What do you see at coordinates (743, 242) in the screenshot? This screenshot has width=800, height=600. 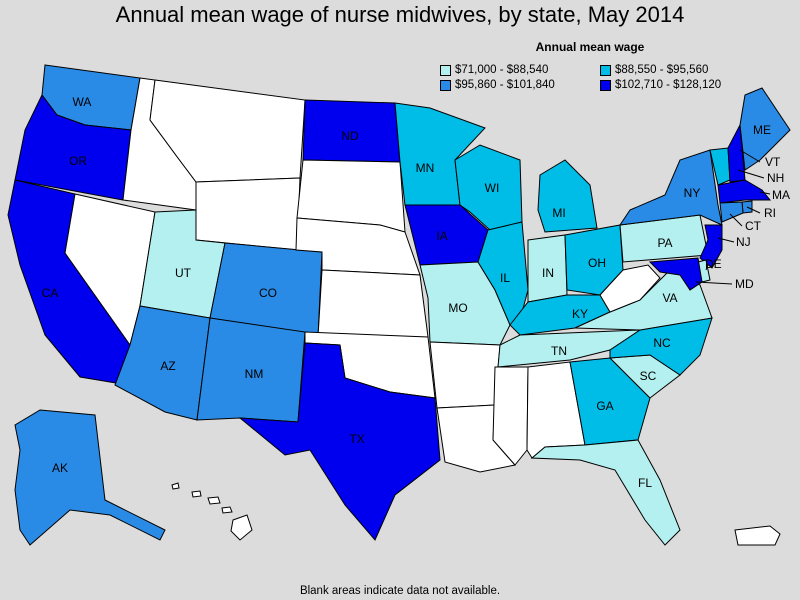 I see `label-NJ: NJ` at bounding box center [743, 242].